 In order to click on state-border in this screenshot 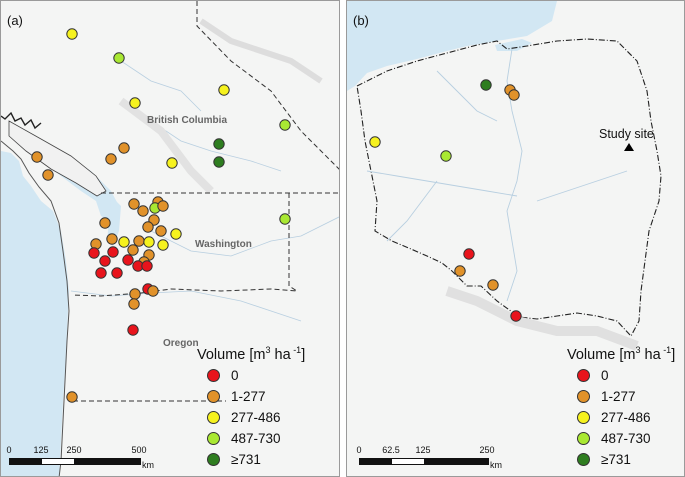, I will do `click(185, 245)`.